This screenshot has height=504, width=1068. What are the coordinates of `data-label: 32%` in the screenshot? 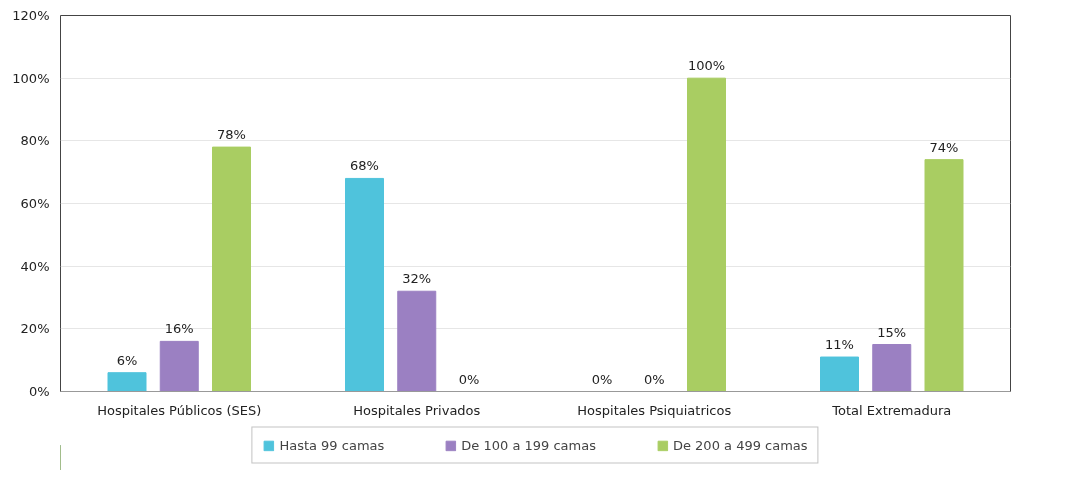 It's located at (417, 279).